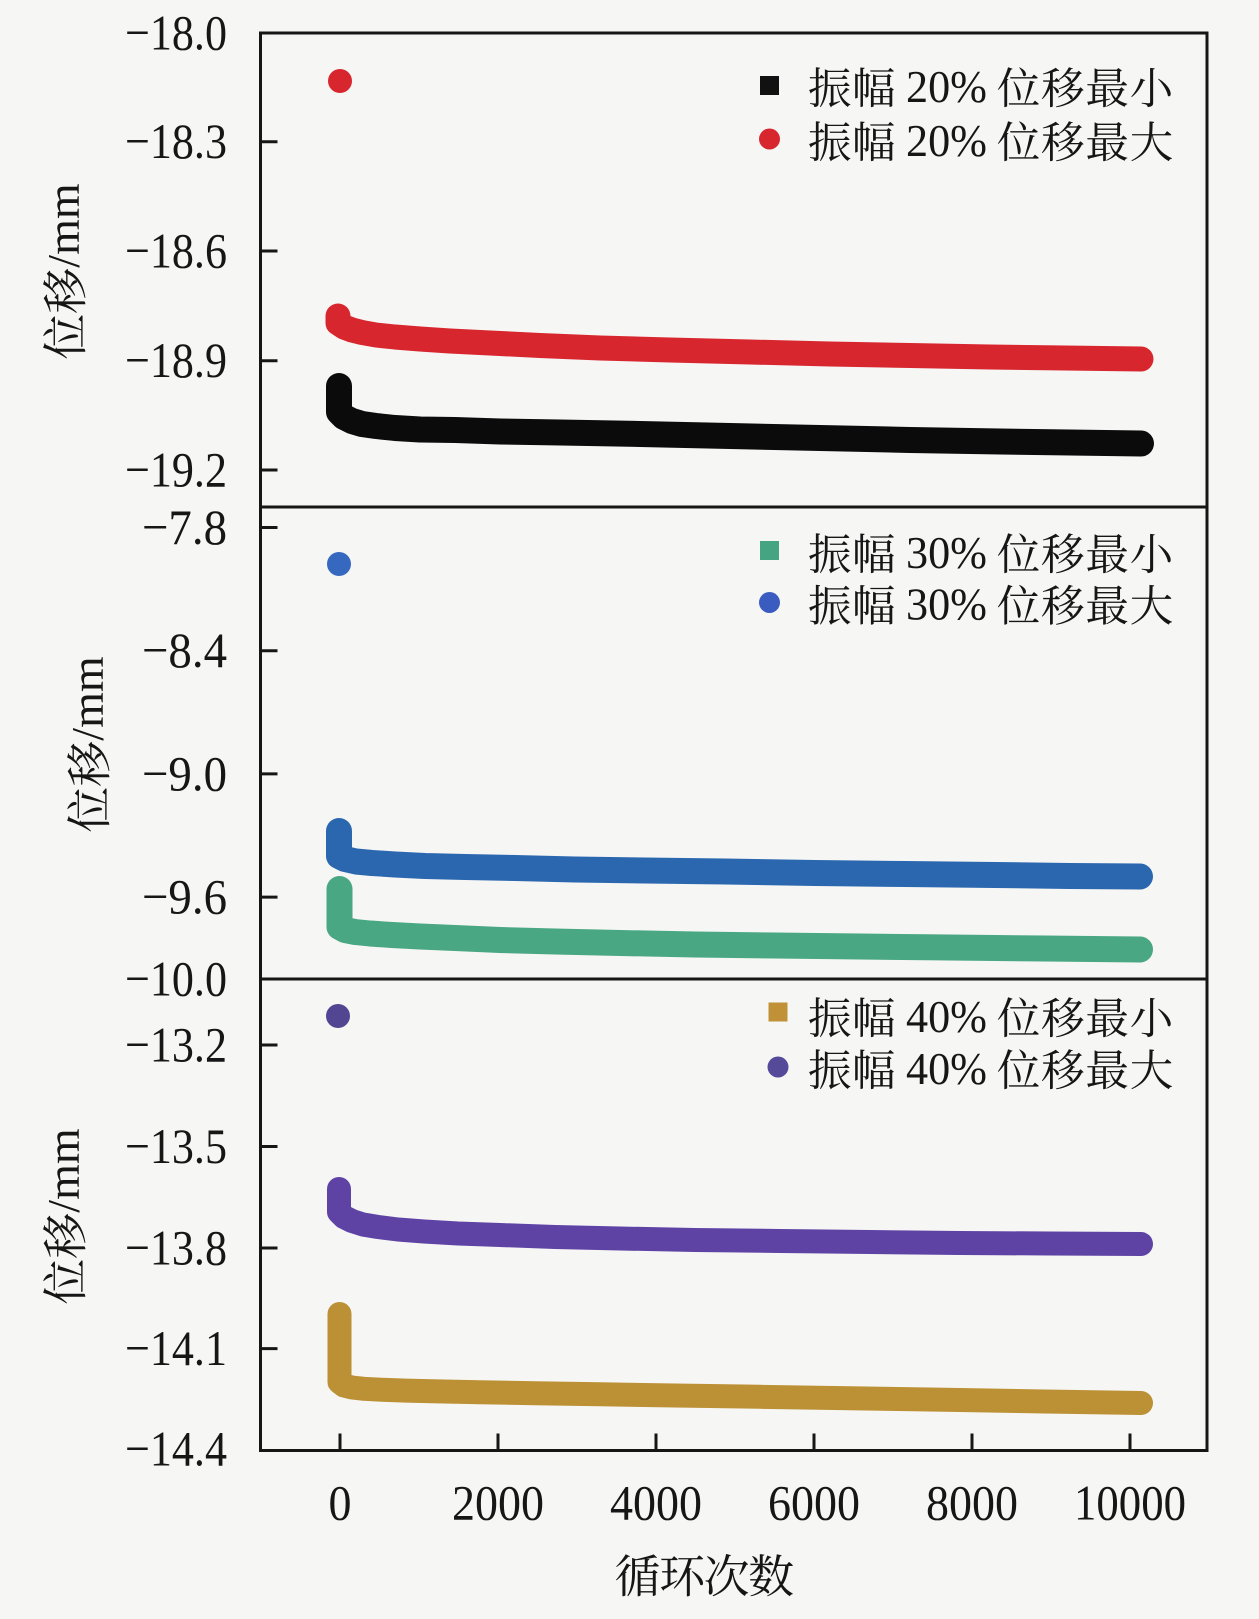  What do you see at coordinates (176, 1247) in the screenshot?
I see `svg-text: −13.8` at bounding box center [176, 1247].